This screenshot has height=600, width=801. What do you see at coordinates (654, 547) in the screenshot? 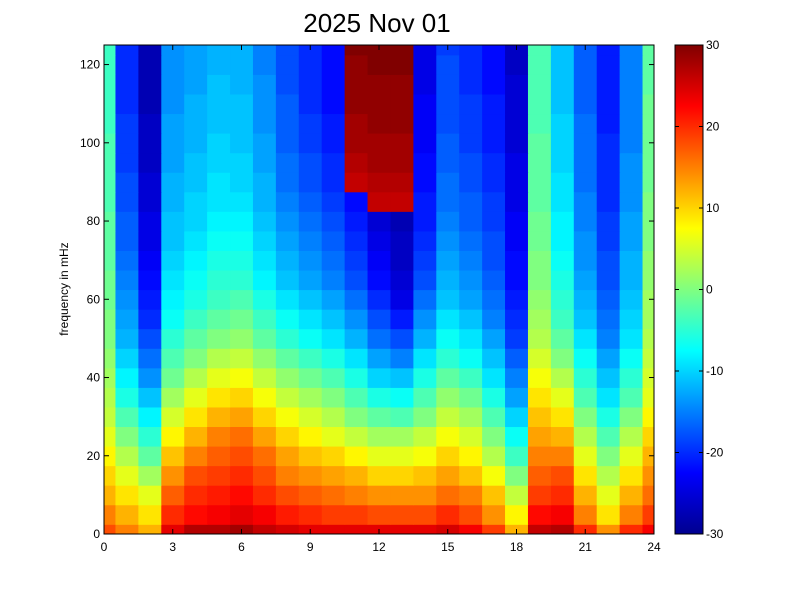
I see `x-tick-label: 24` at bounding box center [654, 547].